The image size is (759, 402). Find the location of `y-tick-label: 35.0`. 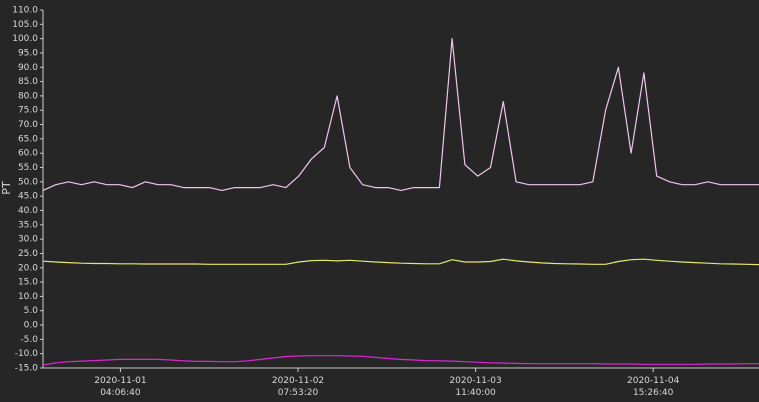

y-tick-label: 35.0 is located at coordinates (28, 225).